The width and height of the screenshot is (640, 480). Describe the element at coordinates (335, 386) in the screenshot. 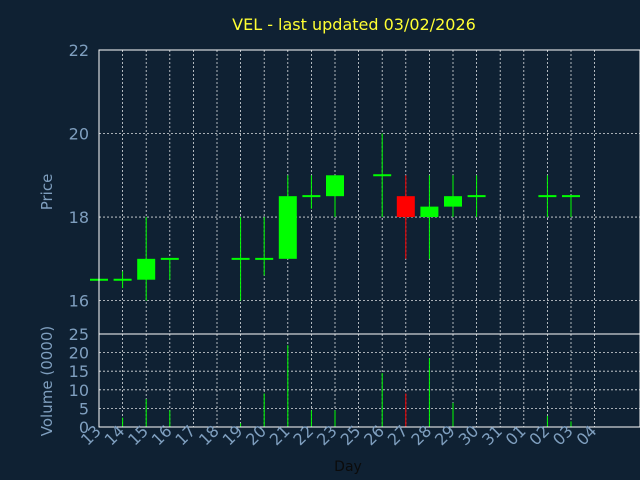

I see `volume-bars` at that location.